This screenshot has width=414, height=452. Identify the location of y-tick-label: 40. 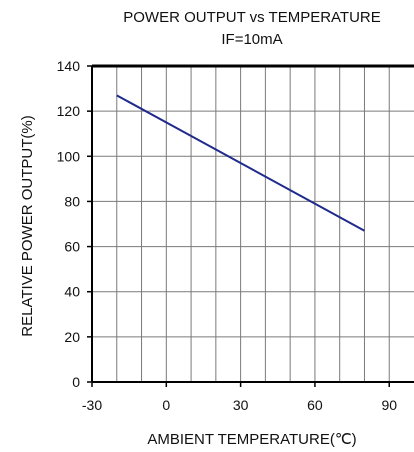
(72, 292).